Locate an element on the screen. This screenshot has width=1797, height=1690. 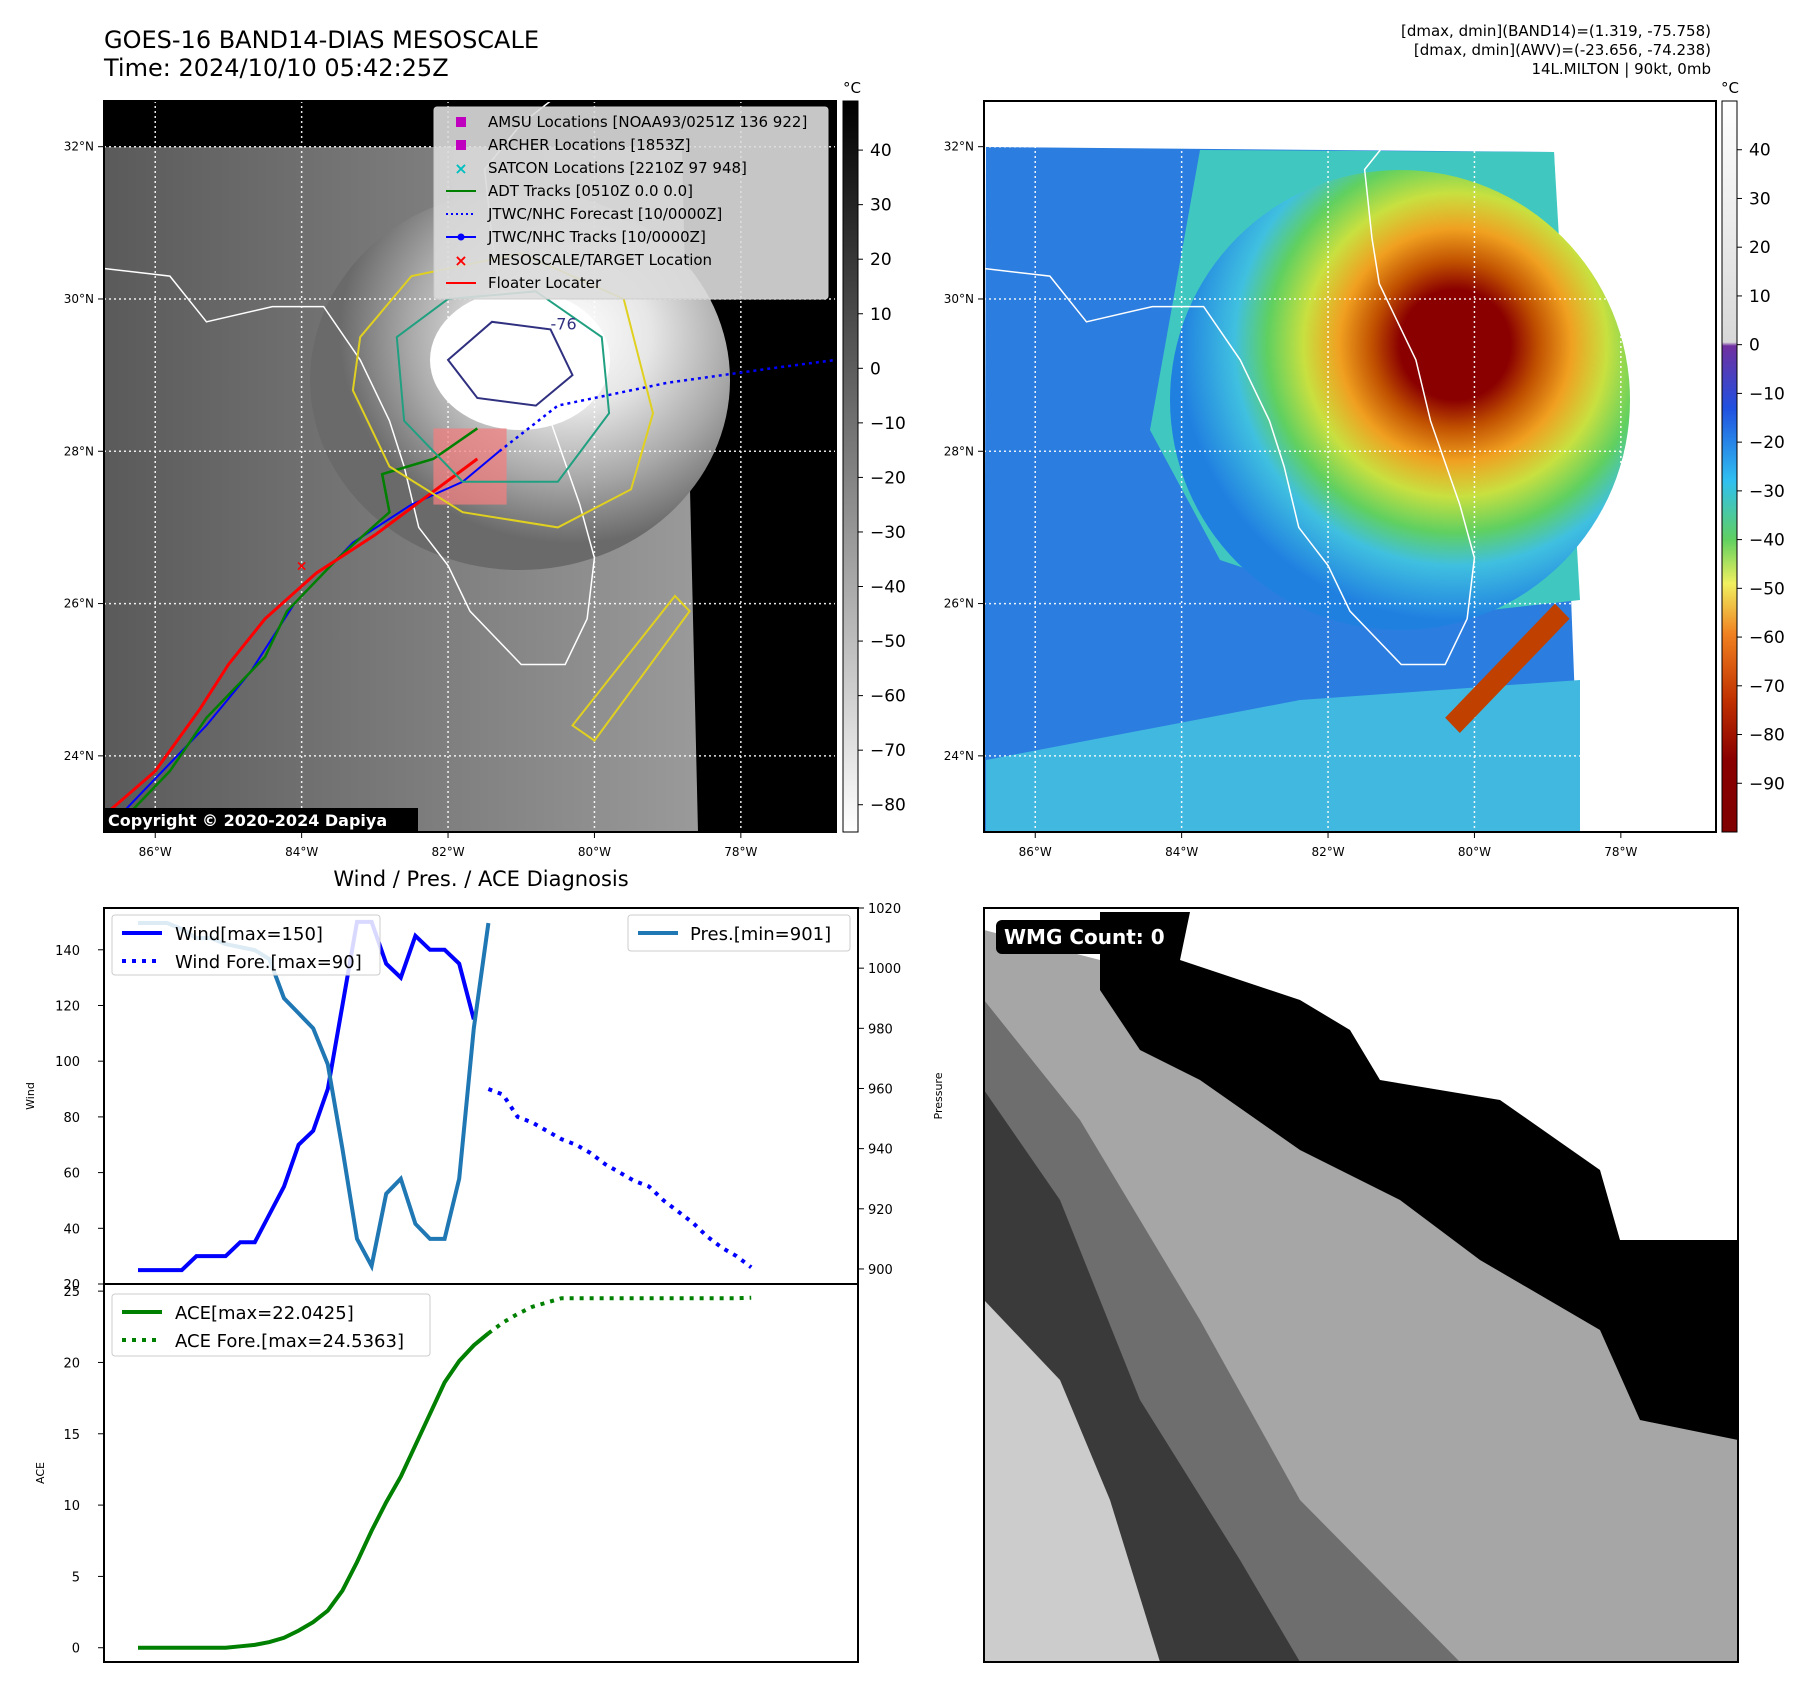
floater-track-line is located at coordinates (294, 634).